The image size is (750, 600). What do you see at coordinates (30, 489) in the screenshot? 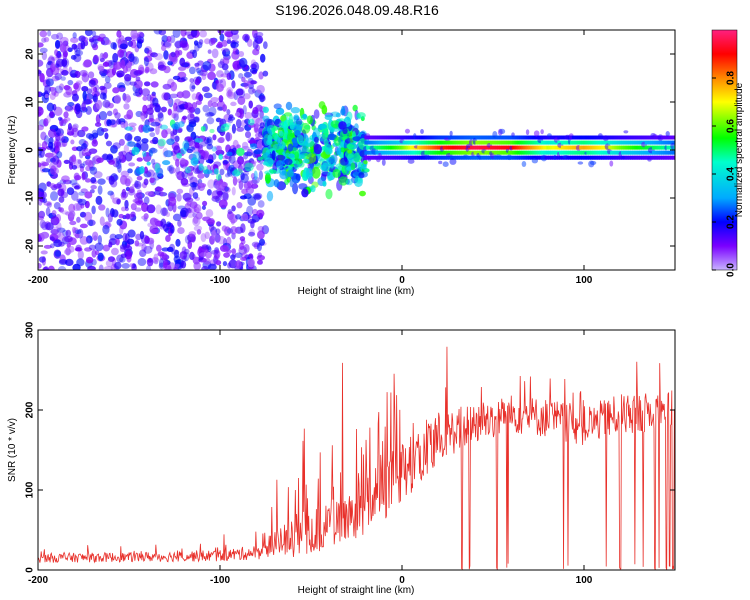
I see `y-tick-label: 100` at bounding box center [30, 489].